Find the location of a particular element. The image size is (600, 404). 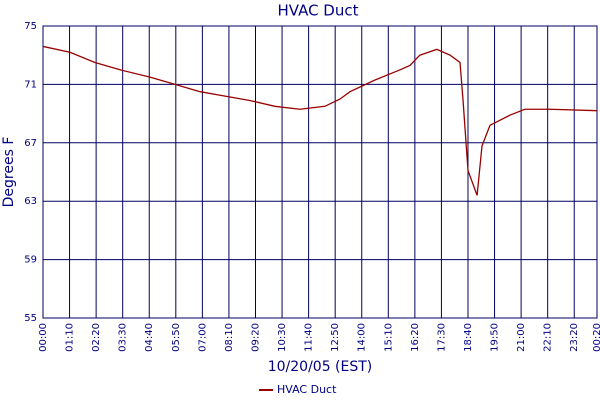

y-tick-label: 75 is located at coordinates (30, 26).